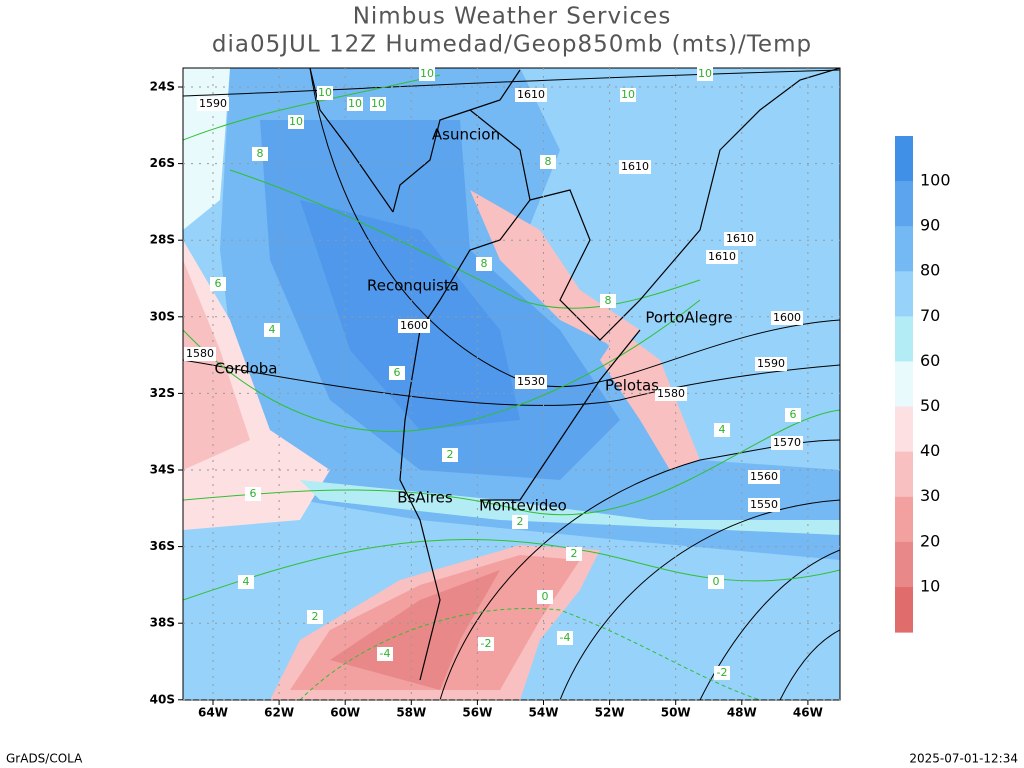 Image resolution: width=1024 pixels, height=768 pixels. Describe the element at coordinates (930, 315) in the screenshot. I see `colorbar-label: 70` at that location.